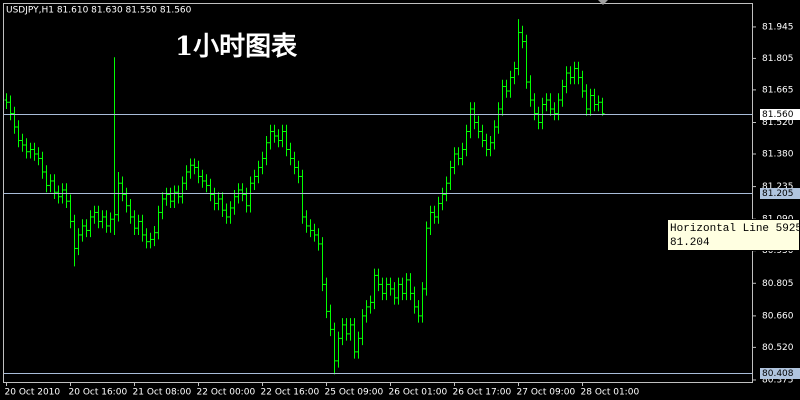  Describe the element at coordinates (354, 393) in the screenshot. I see `x-tick-label: 25 Oct 09:00` at that location.